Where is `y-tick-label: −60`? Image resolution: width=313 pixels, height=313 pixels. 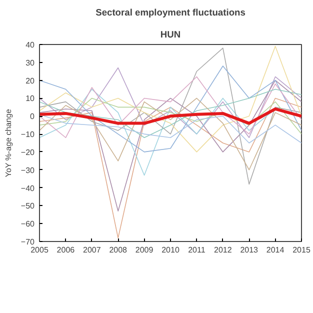 y-tick-label: −60 is located at coordinates (28, 224).